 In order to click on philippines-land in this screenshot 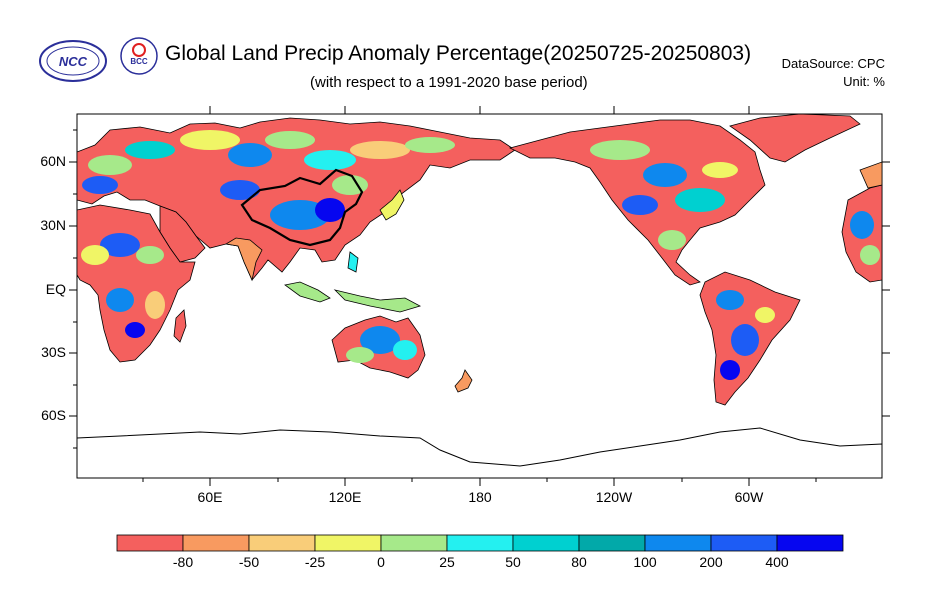, I will do `click(353, 262)`.